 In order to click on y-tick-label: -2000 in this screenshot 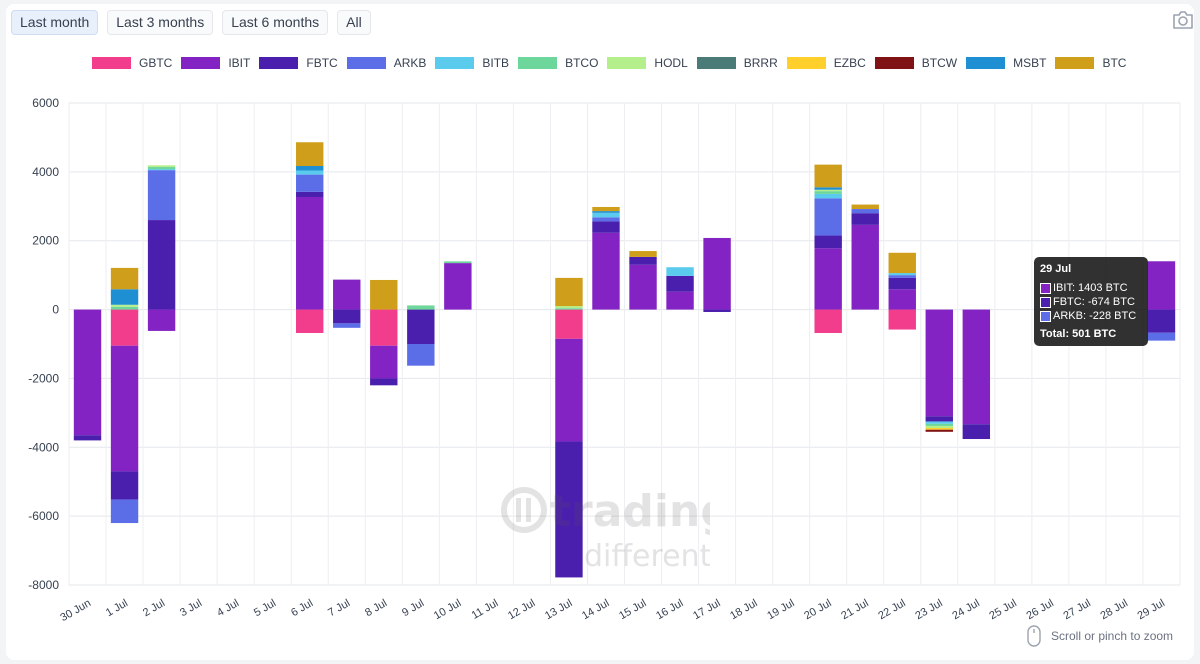, I will do `click(43, 378)`.